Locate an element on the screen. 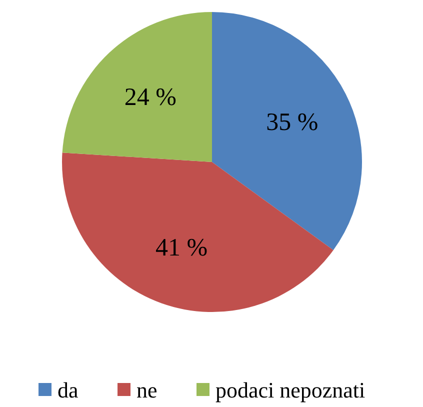  legend-label: da is located at coordinates (68, 390).